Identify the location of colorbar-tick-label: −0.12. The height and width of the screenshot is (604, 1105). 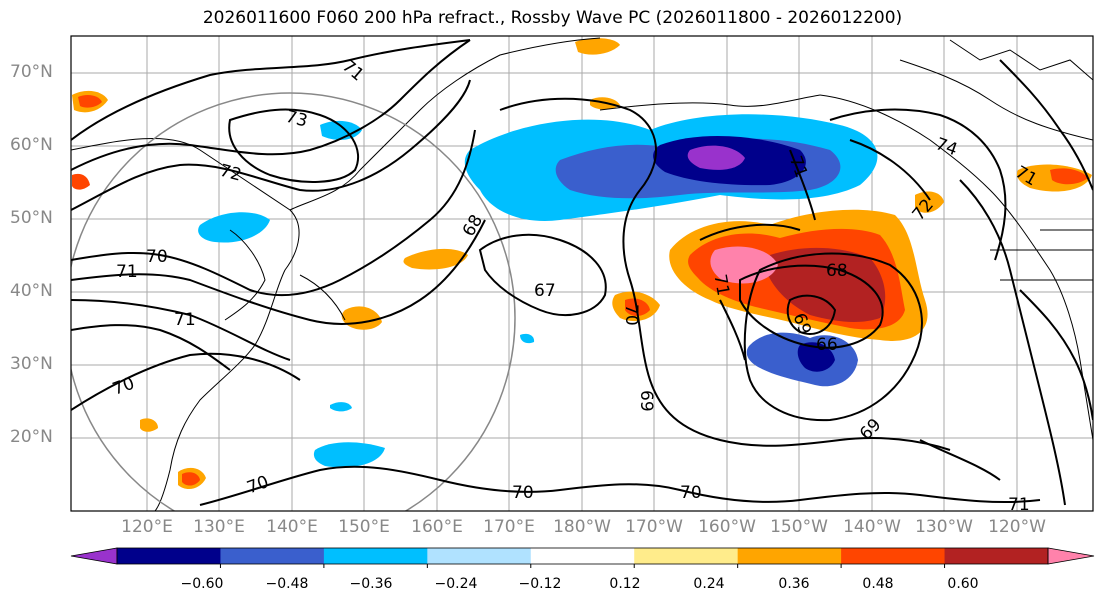
(540, 584).